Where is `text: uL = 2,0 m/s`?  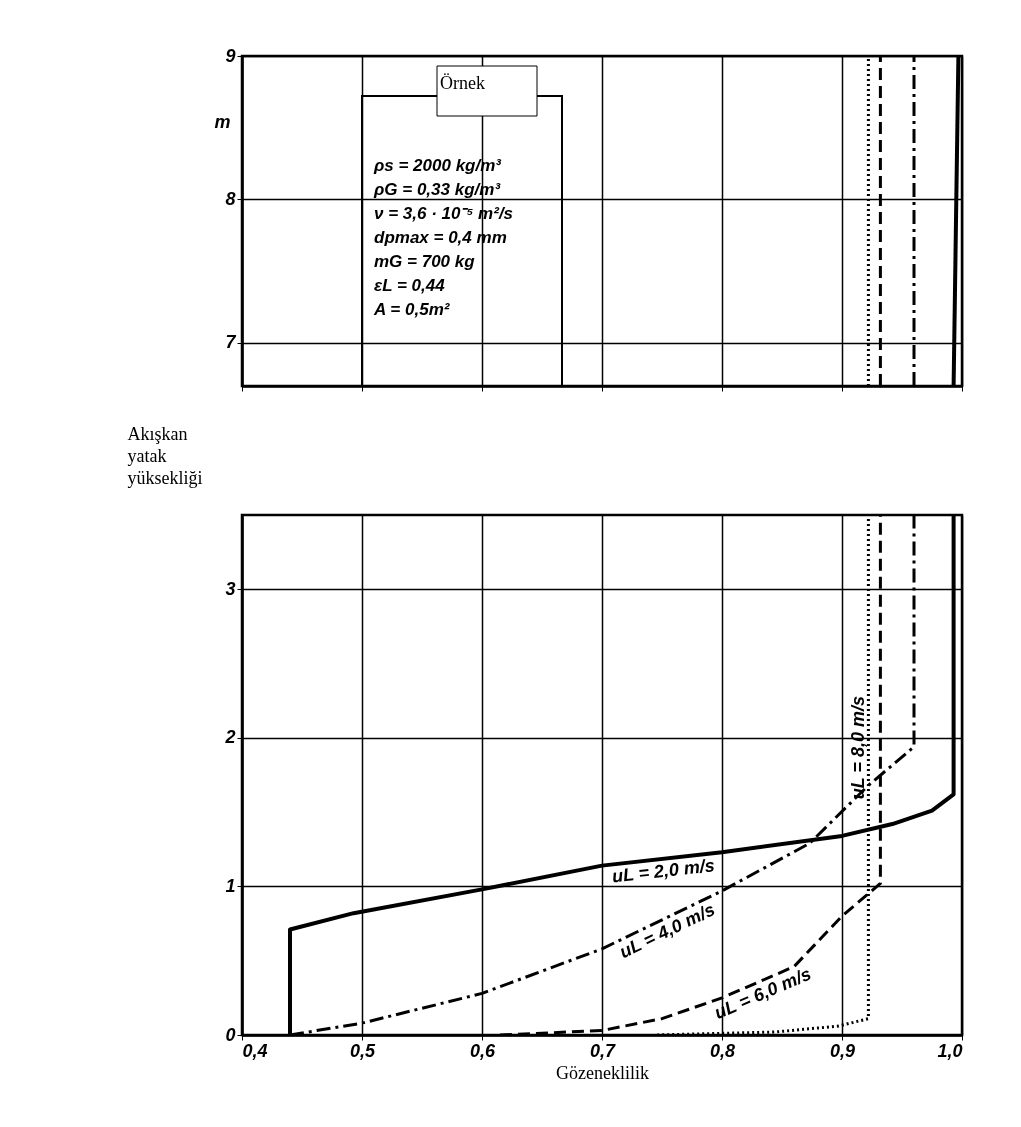 text: uL = 2,0 m/s is located at coordinates (663, 871).